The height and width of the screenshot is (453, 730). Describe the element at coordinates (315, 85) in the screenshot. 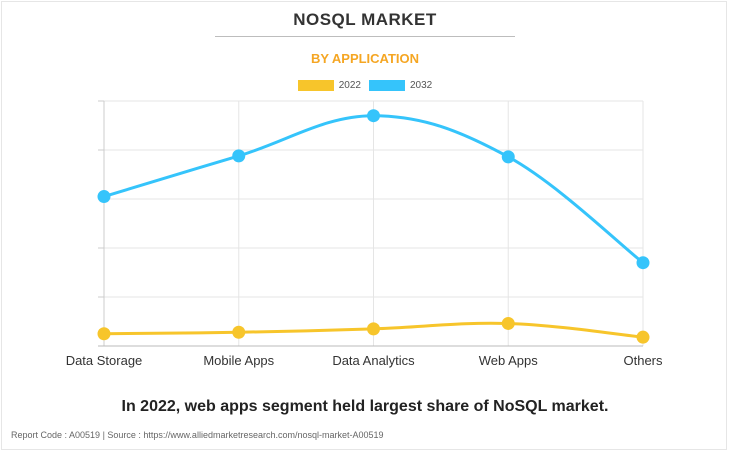

I see `legend-swatch-2022` at that location.